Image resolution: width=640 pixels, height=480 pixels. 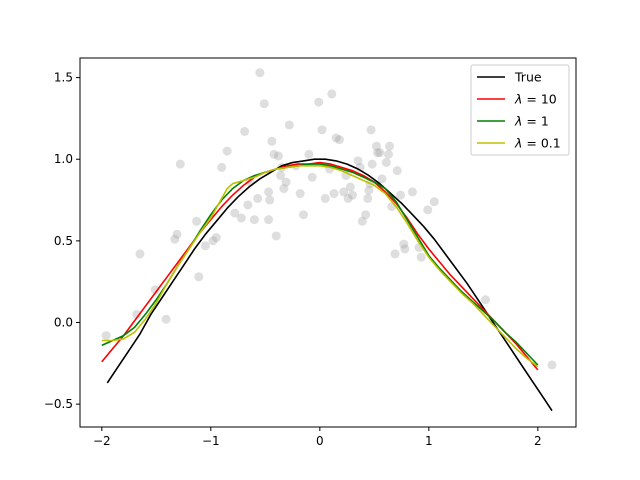 I want to click on x-tick-label: 2, so click(x=538, y=441).